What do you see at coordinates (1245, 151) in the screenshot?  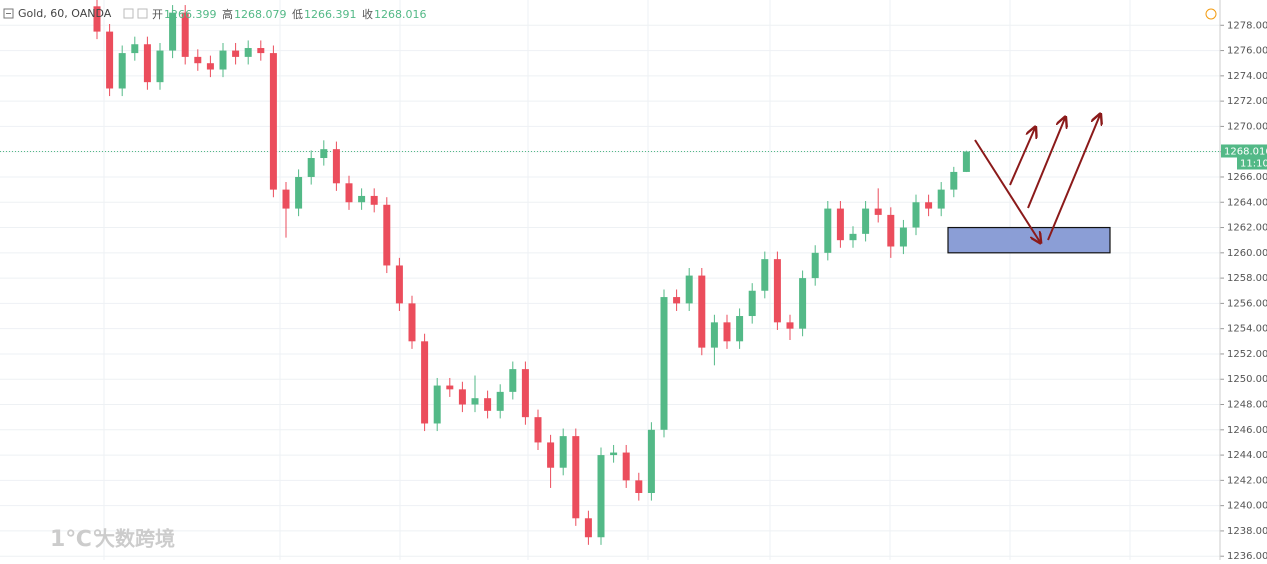 I see `last-price-label: 1268.016` at bounding box center [1245, 151].